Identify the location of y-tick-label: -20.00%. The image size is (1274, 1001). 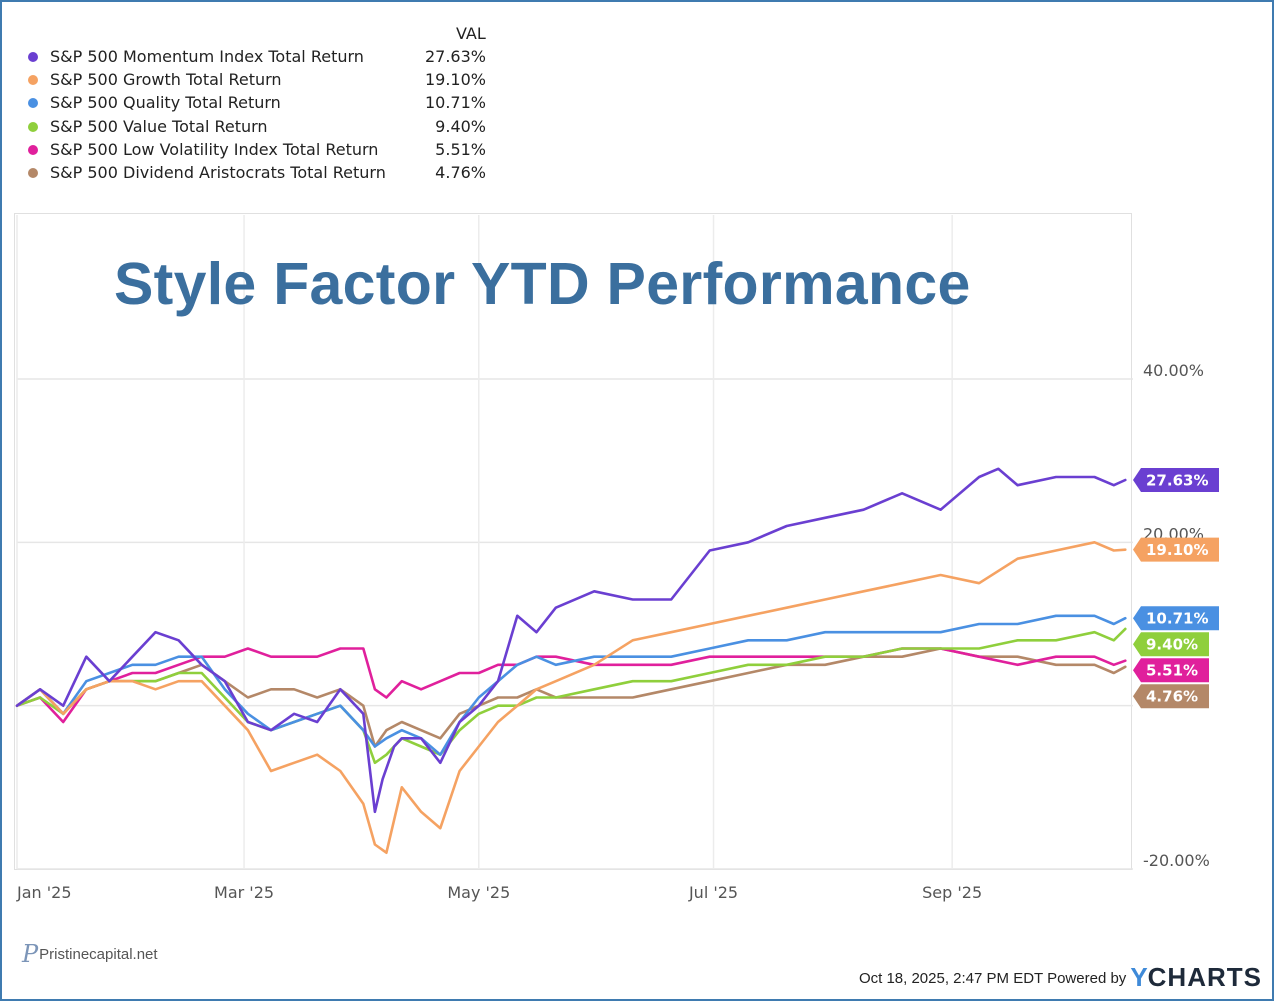
(1176, 860).